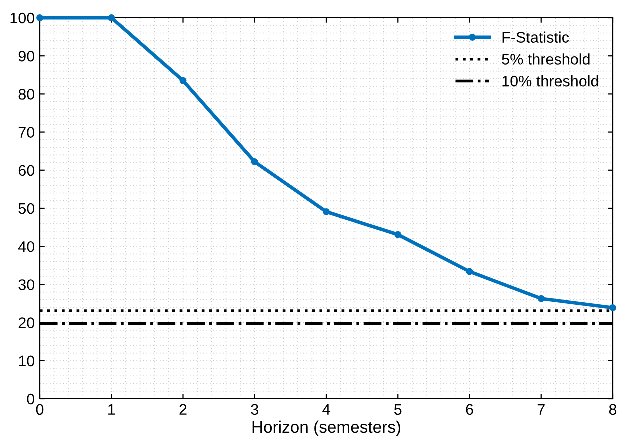  I want to click on legend-label: 10% threshold, so click(550, 81).